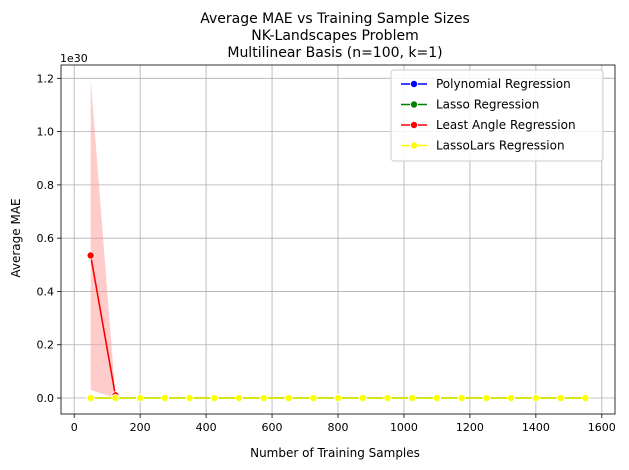  What do you see at coordinates (470, 427) in the screenshot?
I see `x-tick-label: 1200` at bounding box center [470, 427].